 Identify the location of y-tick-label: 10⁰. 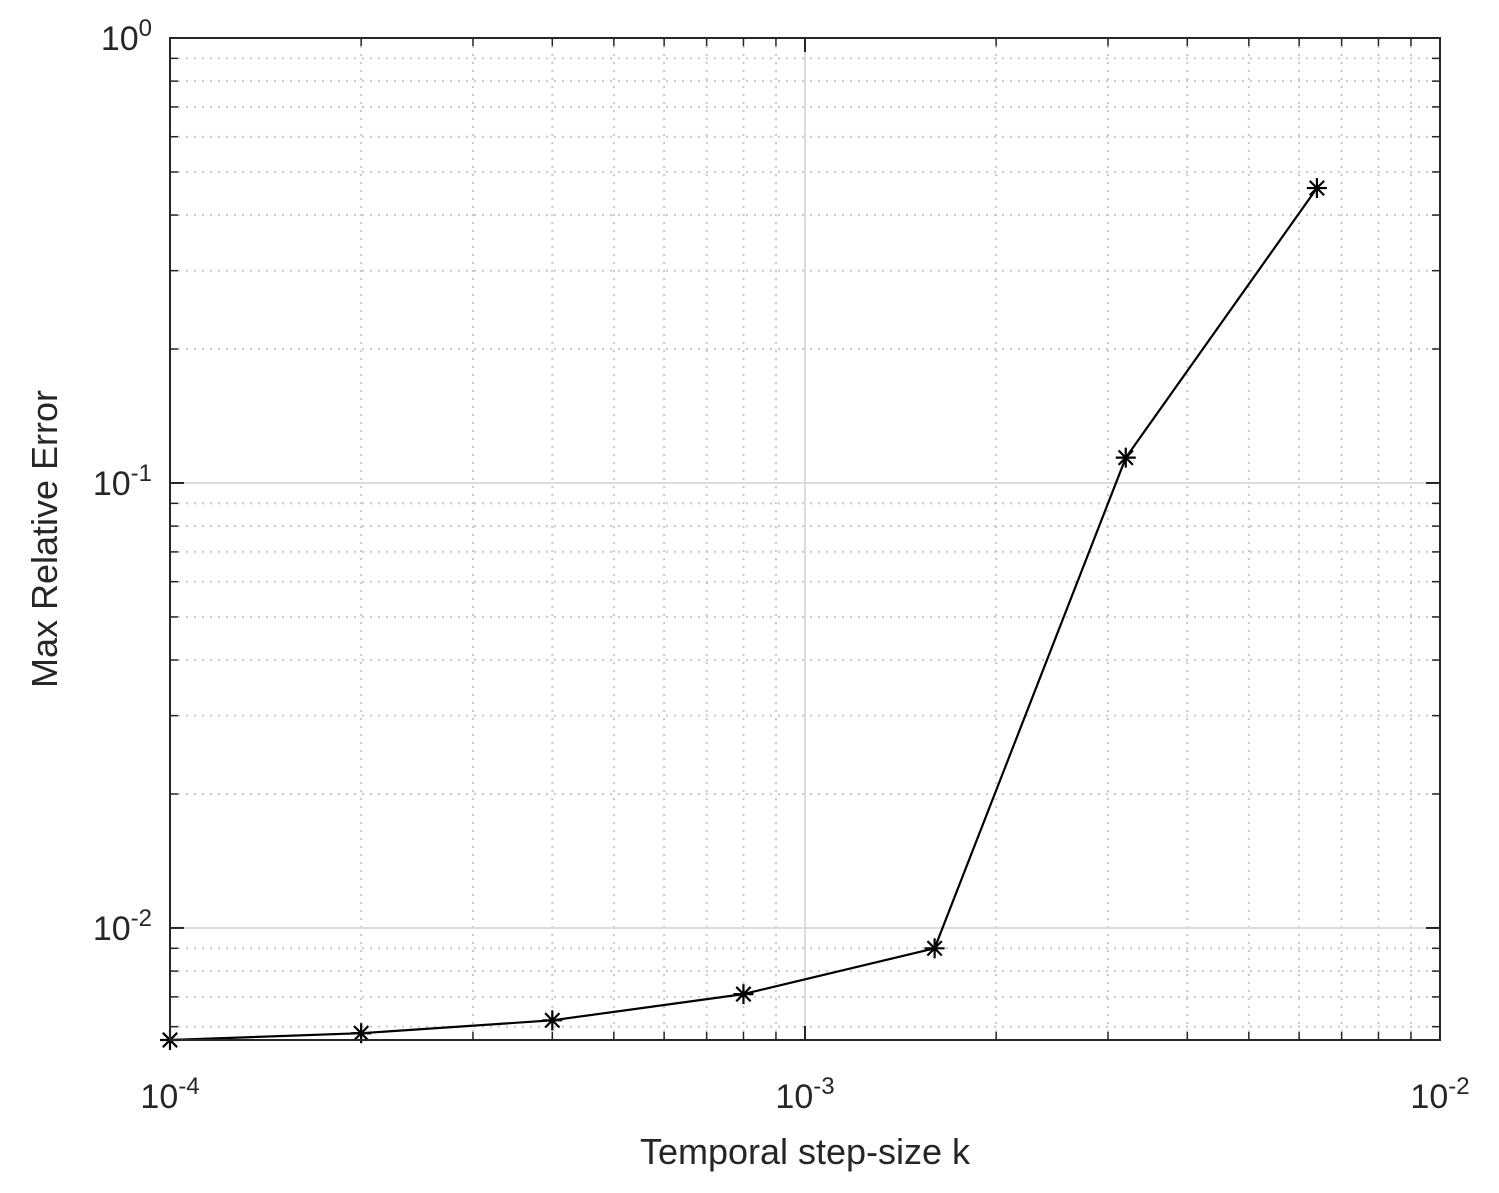
(126, 36).